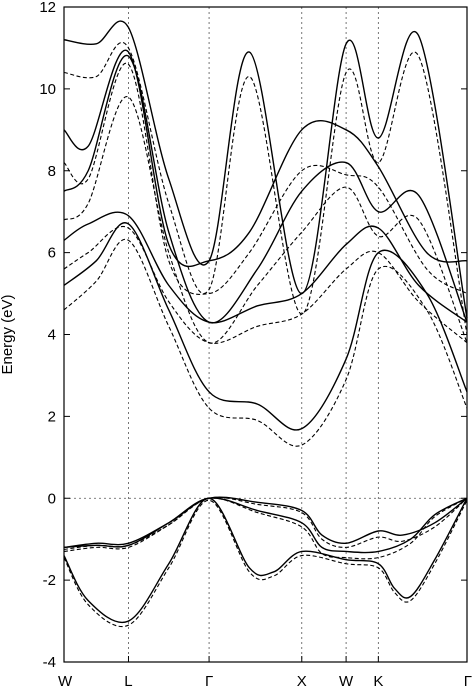 The image size is (474, 693). What do you see at coordinates (52, 171) in the screenshot?
I see `y-tick-label: 8` at bounding box center [52, 171].